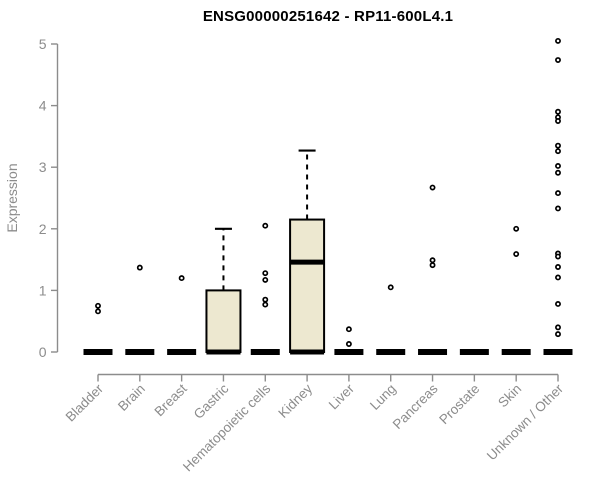  What do you see at coordinates (43, 352) in the screenshot?
I see `y-tick-label: 0` at bounding box center [43, 352].